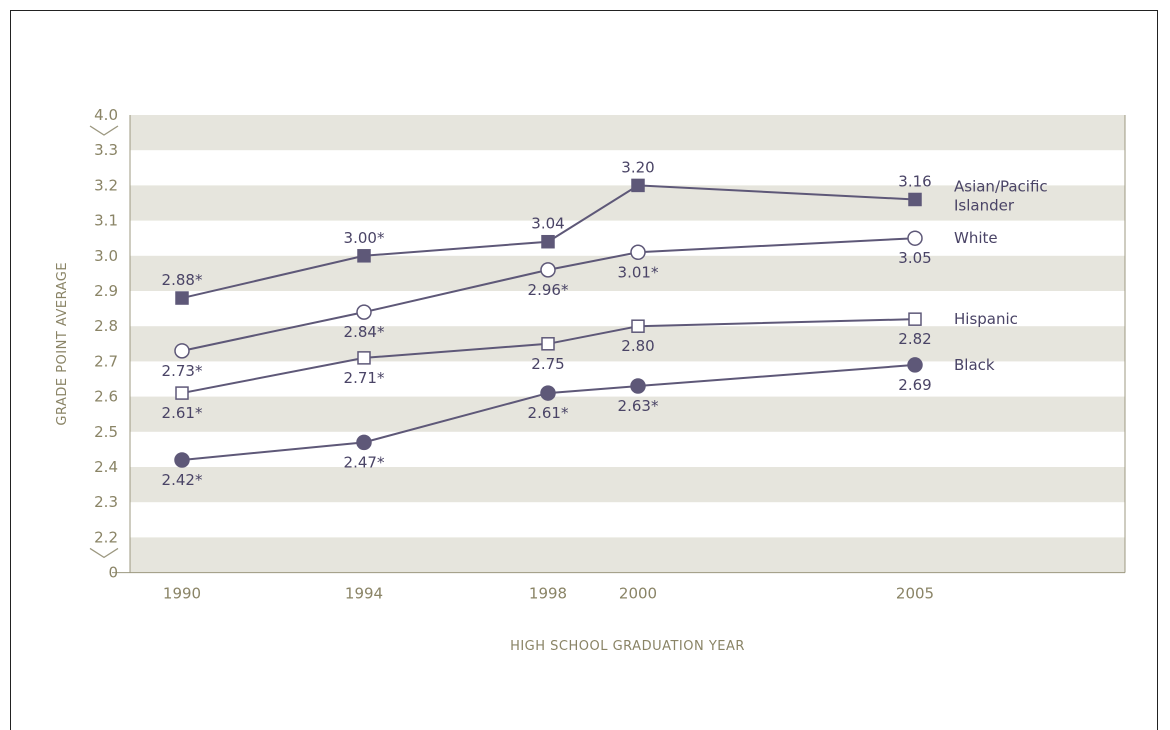 The image size is (1170, 730). Describe the element at coordinates (182, 280) in the screenshot. I see `data-label: 2.88*` at that location.